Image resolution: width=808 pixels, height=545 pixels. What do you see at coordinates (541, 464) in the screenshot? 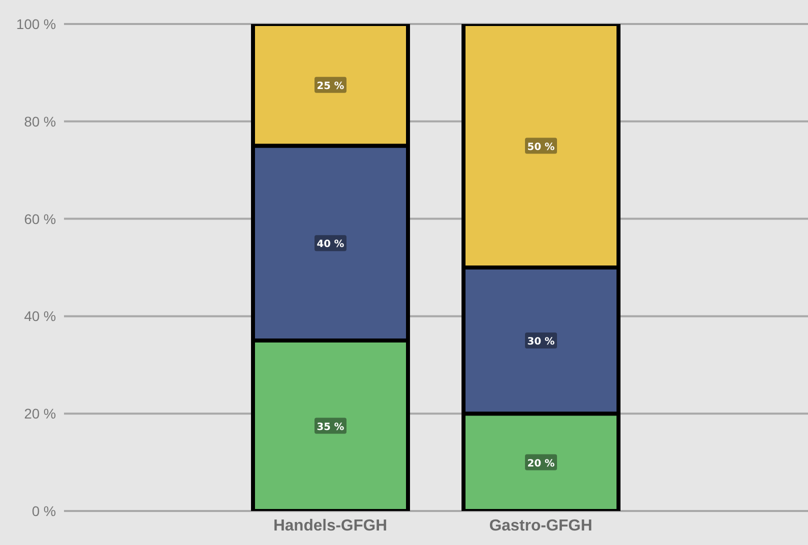
I see `data-label: 20 %` at bounding box center [541, 464].